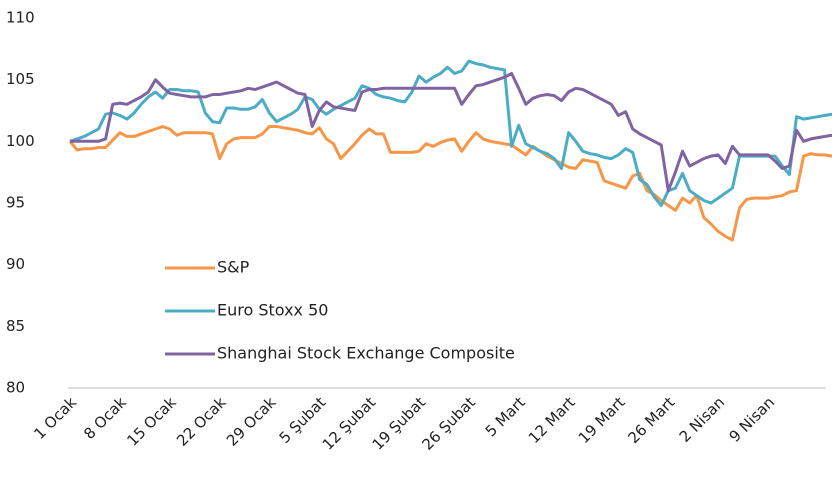 Image resolution: width=832 pixels, height=479 pixels. I want to click on x-tick-label: 5 Mart, so click(505, 416).